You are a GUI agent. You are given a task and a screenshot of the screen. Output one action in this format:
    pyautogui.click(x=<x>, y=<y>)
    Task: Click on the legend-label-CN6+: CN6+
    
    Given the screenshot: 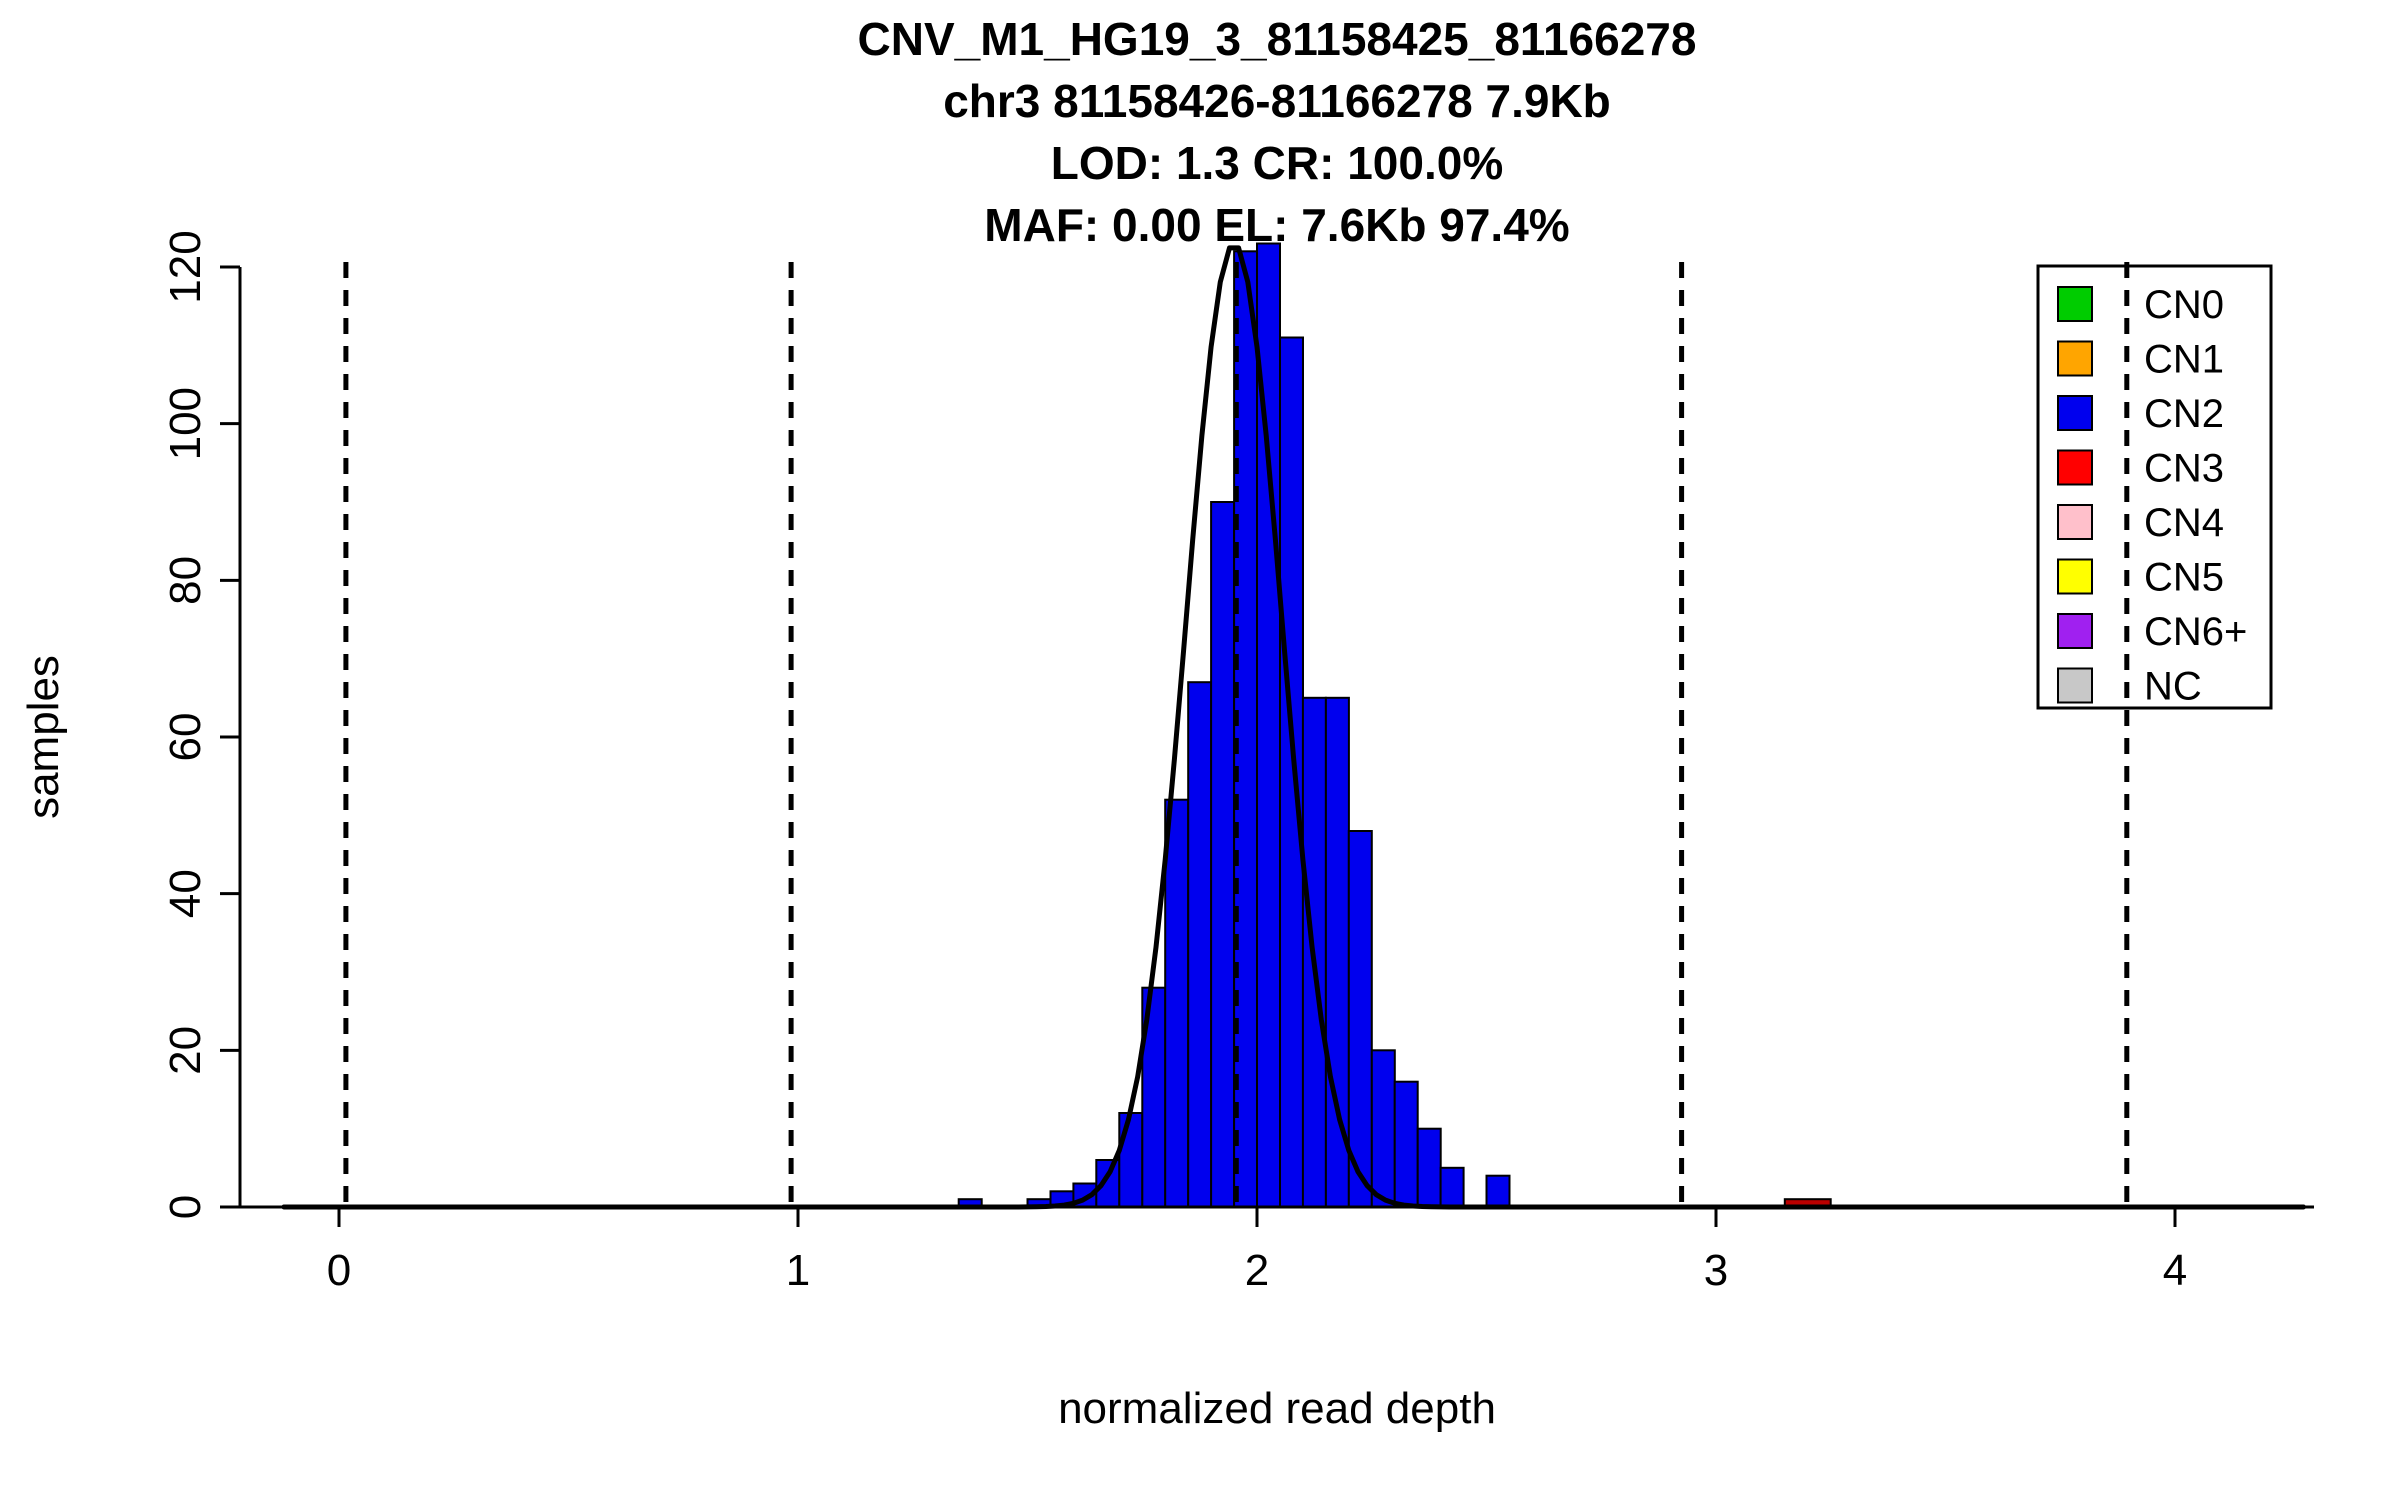 What is the action you would take?
    pyautogui.click(x=2195, y=632)
    